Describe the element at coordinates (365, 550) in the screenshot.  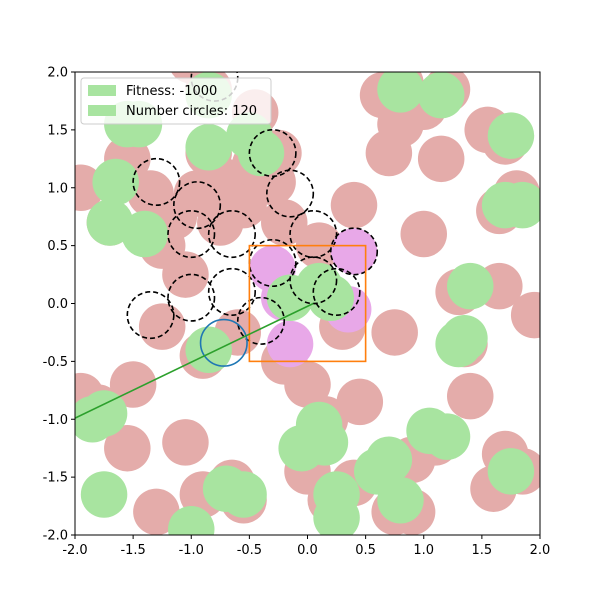
I see `x-tick-label: 0.5` at that location.